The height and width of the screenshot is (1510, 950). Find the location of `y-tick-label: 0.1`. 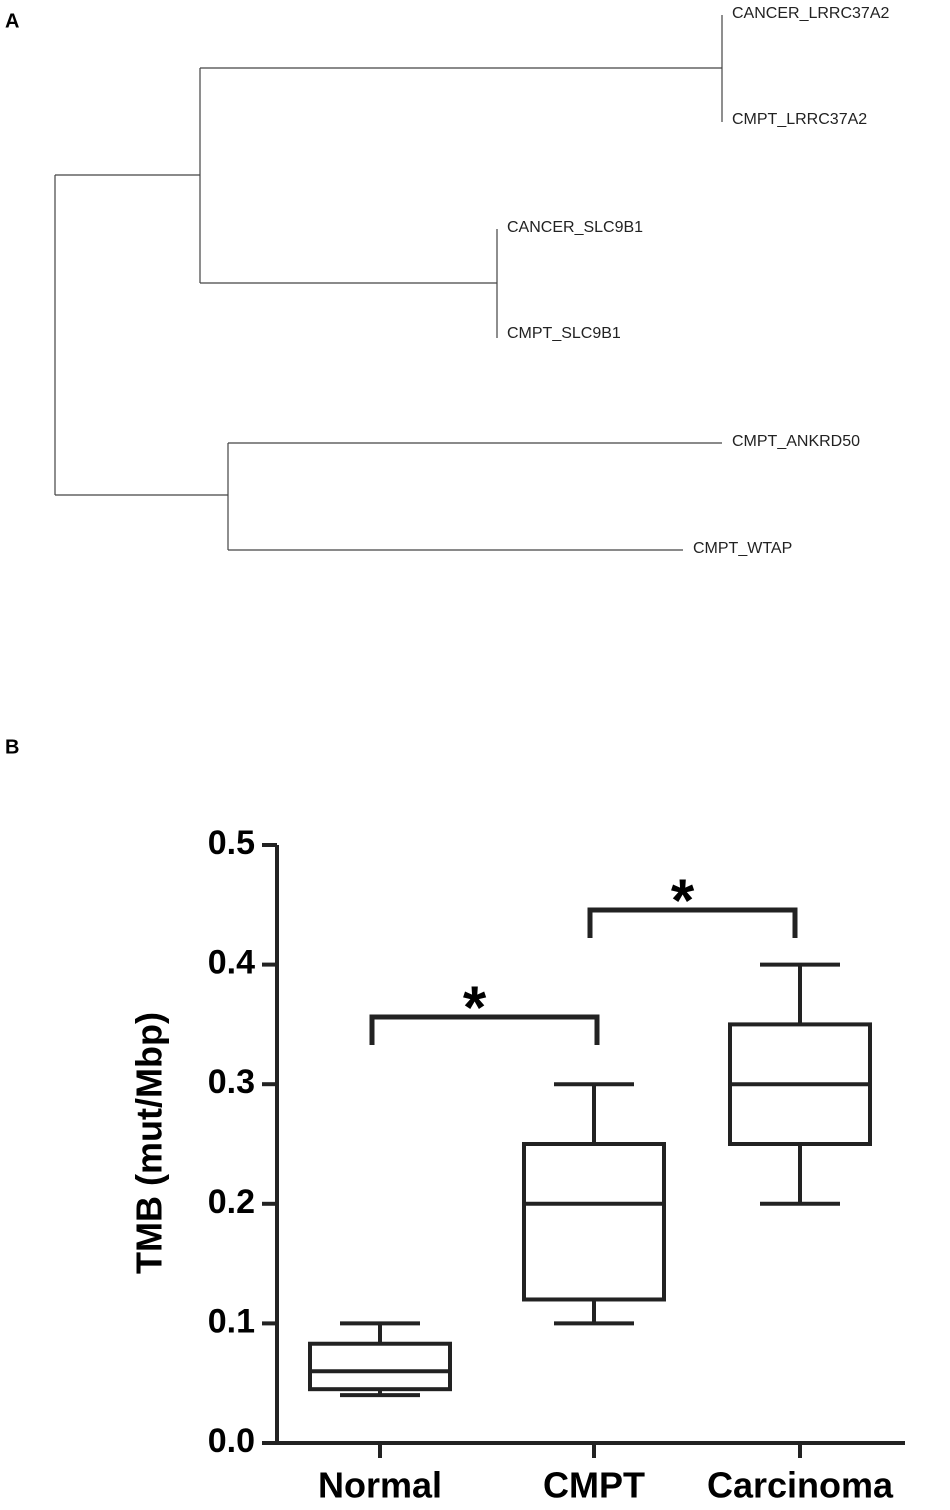

y-tick-label: 0.1 is located at coordinates (231, 1321).